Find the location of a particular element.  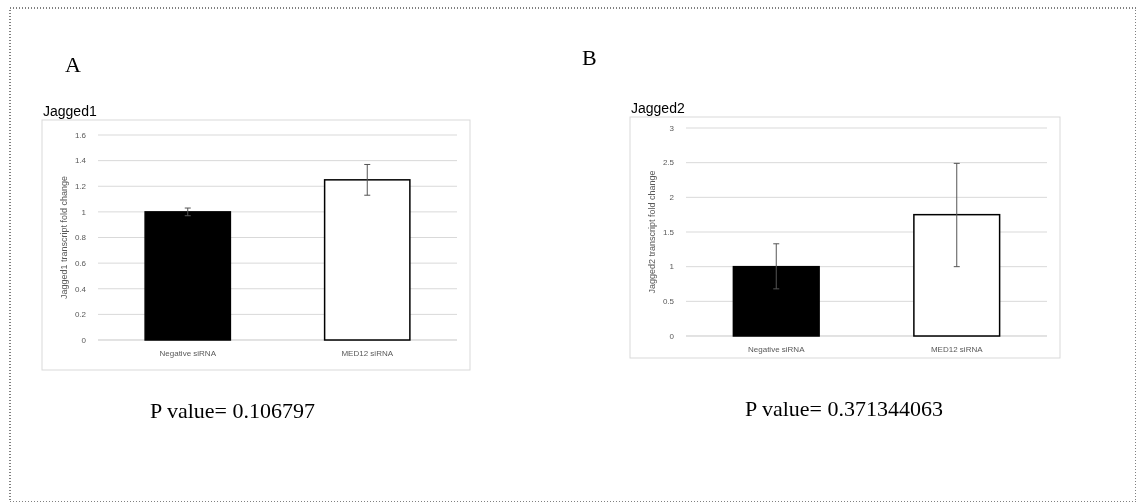

y-tick-label: 1.5 is located at coordinates (668, 232).